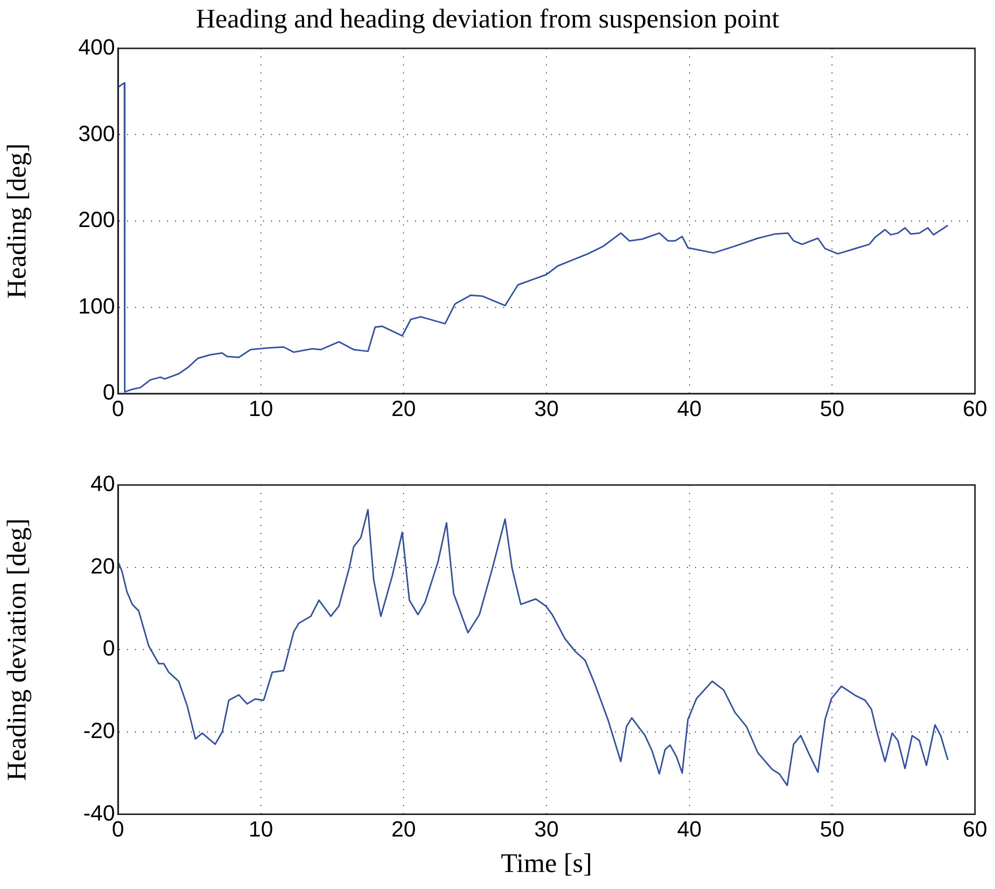 The height and width of the screenshot is (889, 995). I want to click on y-axis-title: Heading [deg], so click(16, 221).